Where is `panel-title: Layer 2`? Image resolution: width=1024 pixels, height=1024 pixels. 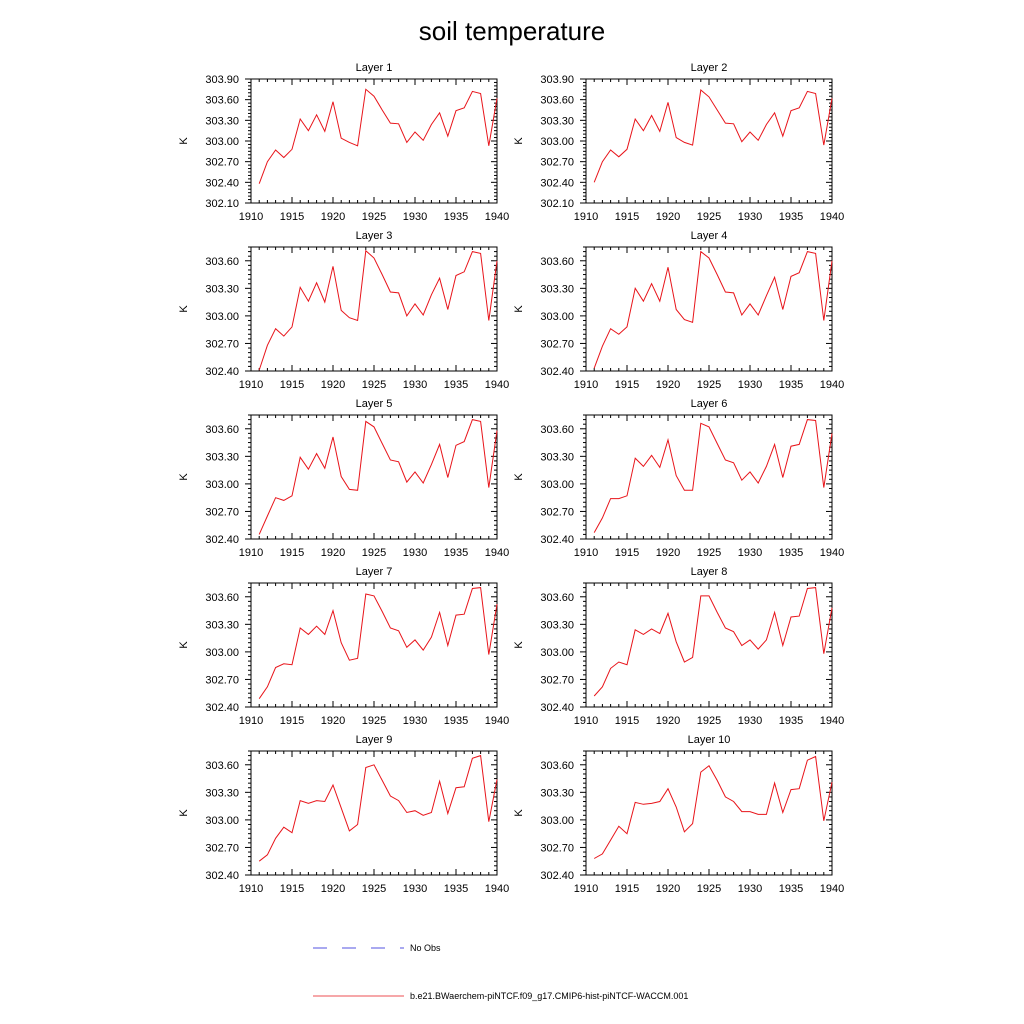
panel-title: Layer 2 is located at coordinates (709, 68).